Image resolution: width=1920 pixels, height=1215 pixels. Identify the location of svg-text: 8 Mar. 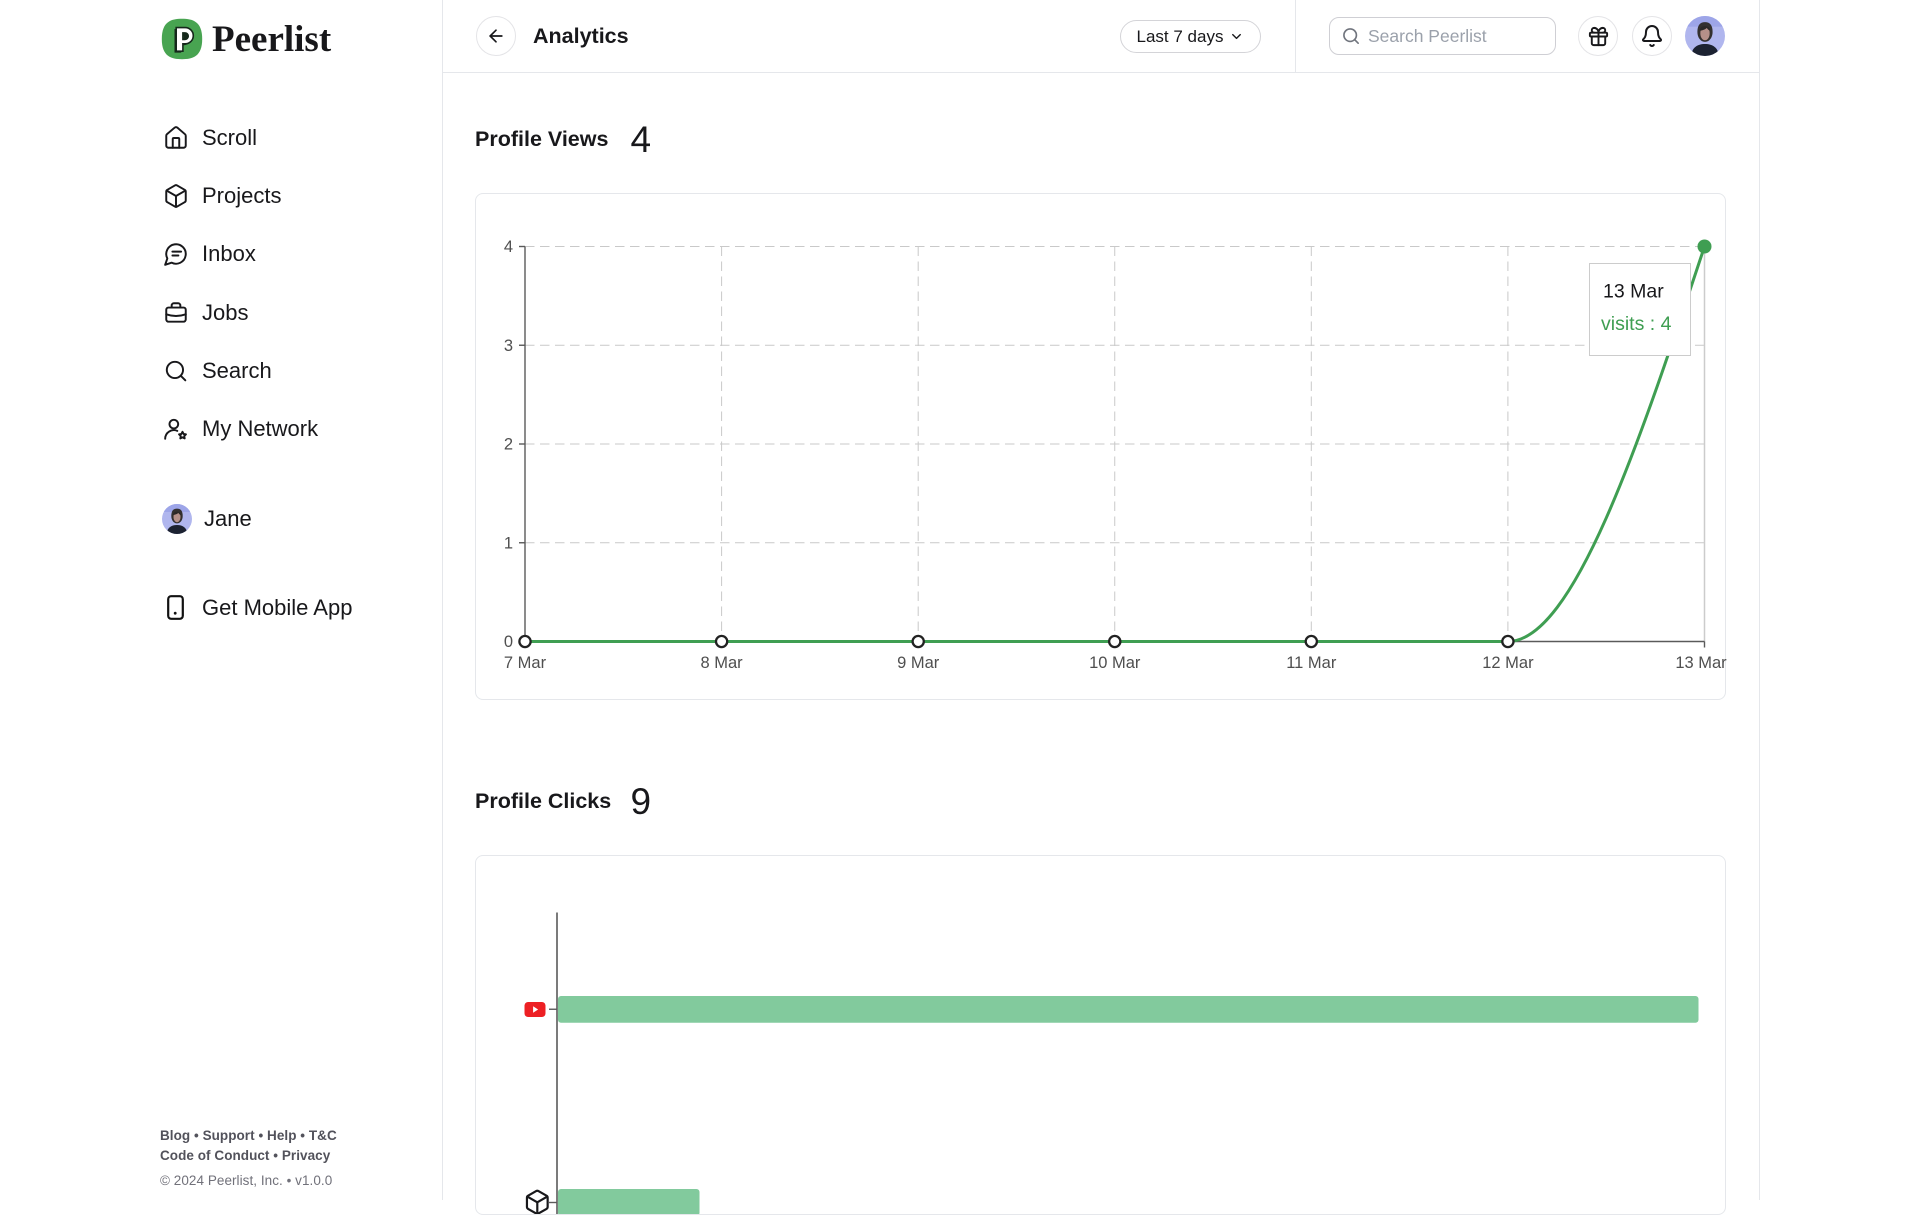
(722, 663).